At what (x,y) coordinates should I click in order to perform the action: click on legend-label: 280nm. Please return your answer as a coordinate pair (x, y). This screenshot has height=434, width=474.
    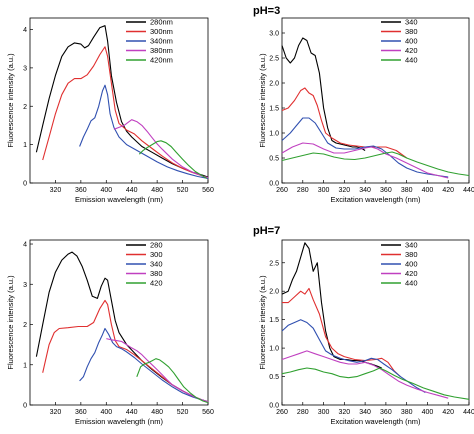
    Looking at the image, I should click on (161, 22).